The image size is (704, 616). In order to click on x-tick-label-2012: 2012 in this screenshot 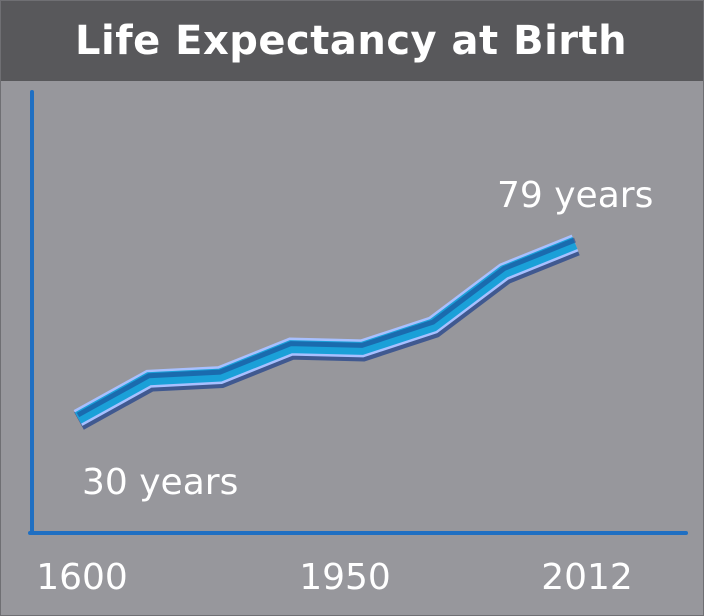, I will do `click(587, 577)`.